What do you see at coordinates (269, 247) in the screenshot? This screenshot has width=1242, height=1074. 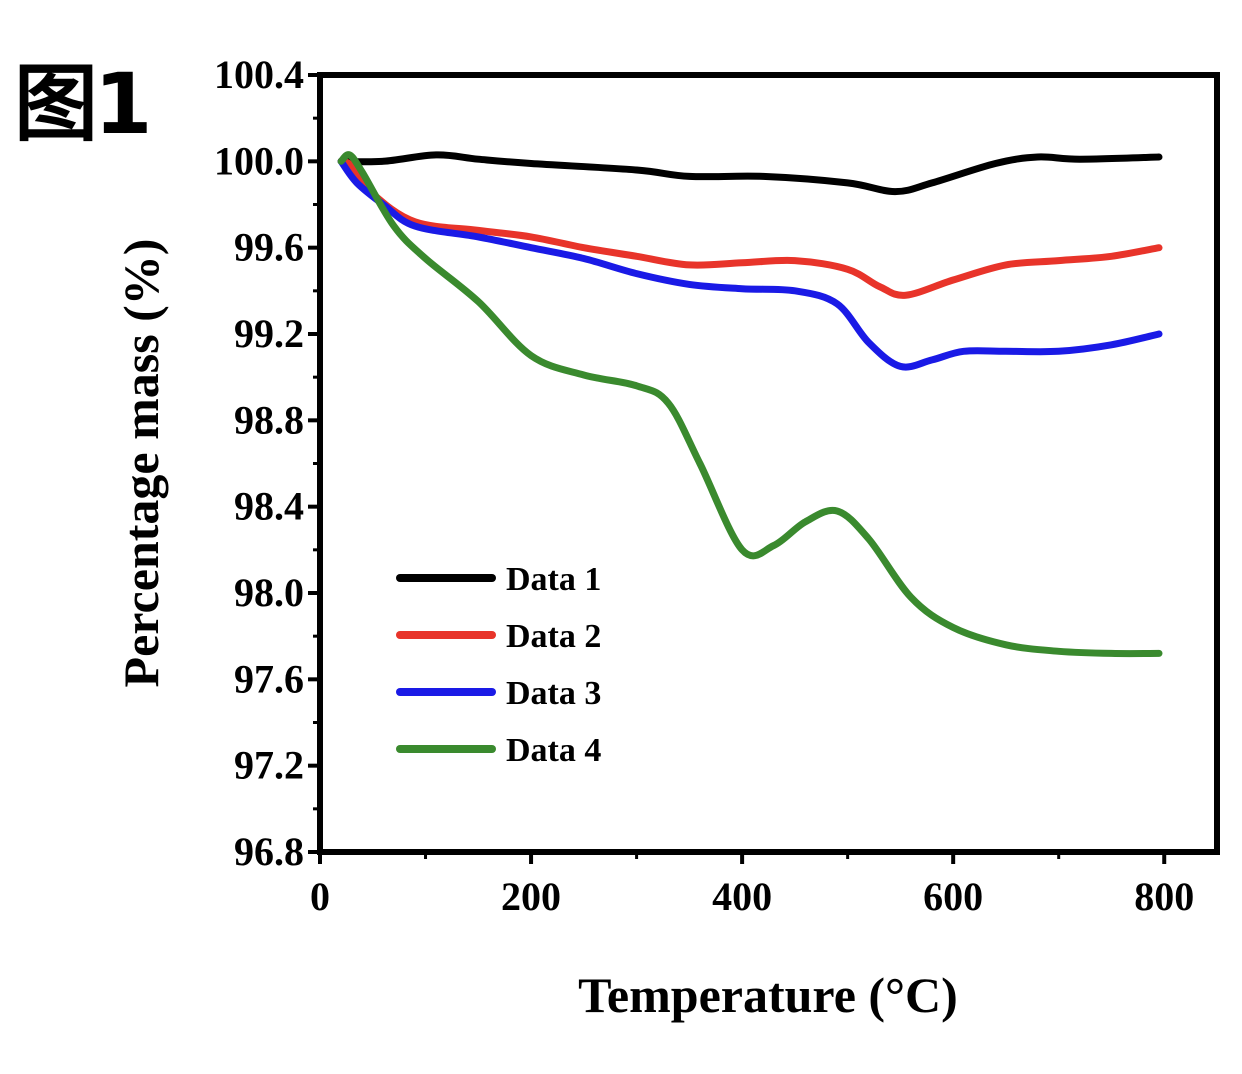 I see `y-tick-label: 99.6` at bounding box center [269, 247].